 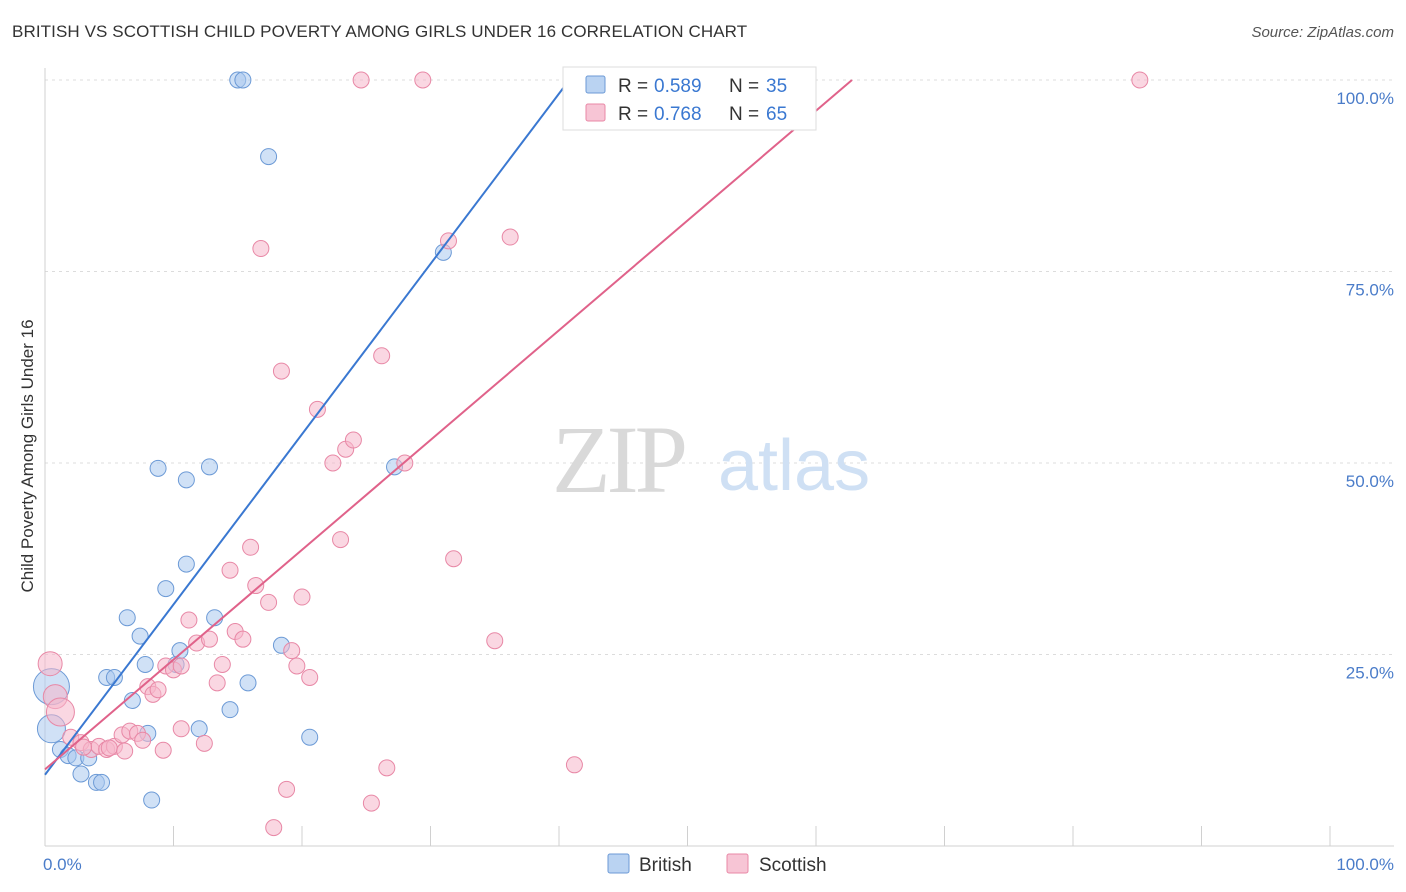 What do you see at coordinates (1365, 864) in the screenshot?
I see `x-tick-label-1: 100.0%` at bounding box center [1365, 864].